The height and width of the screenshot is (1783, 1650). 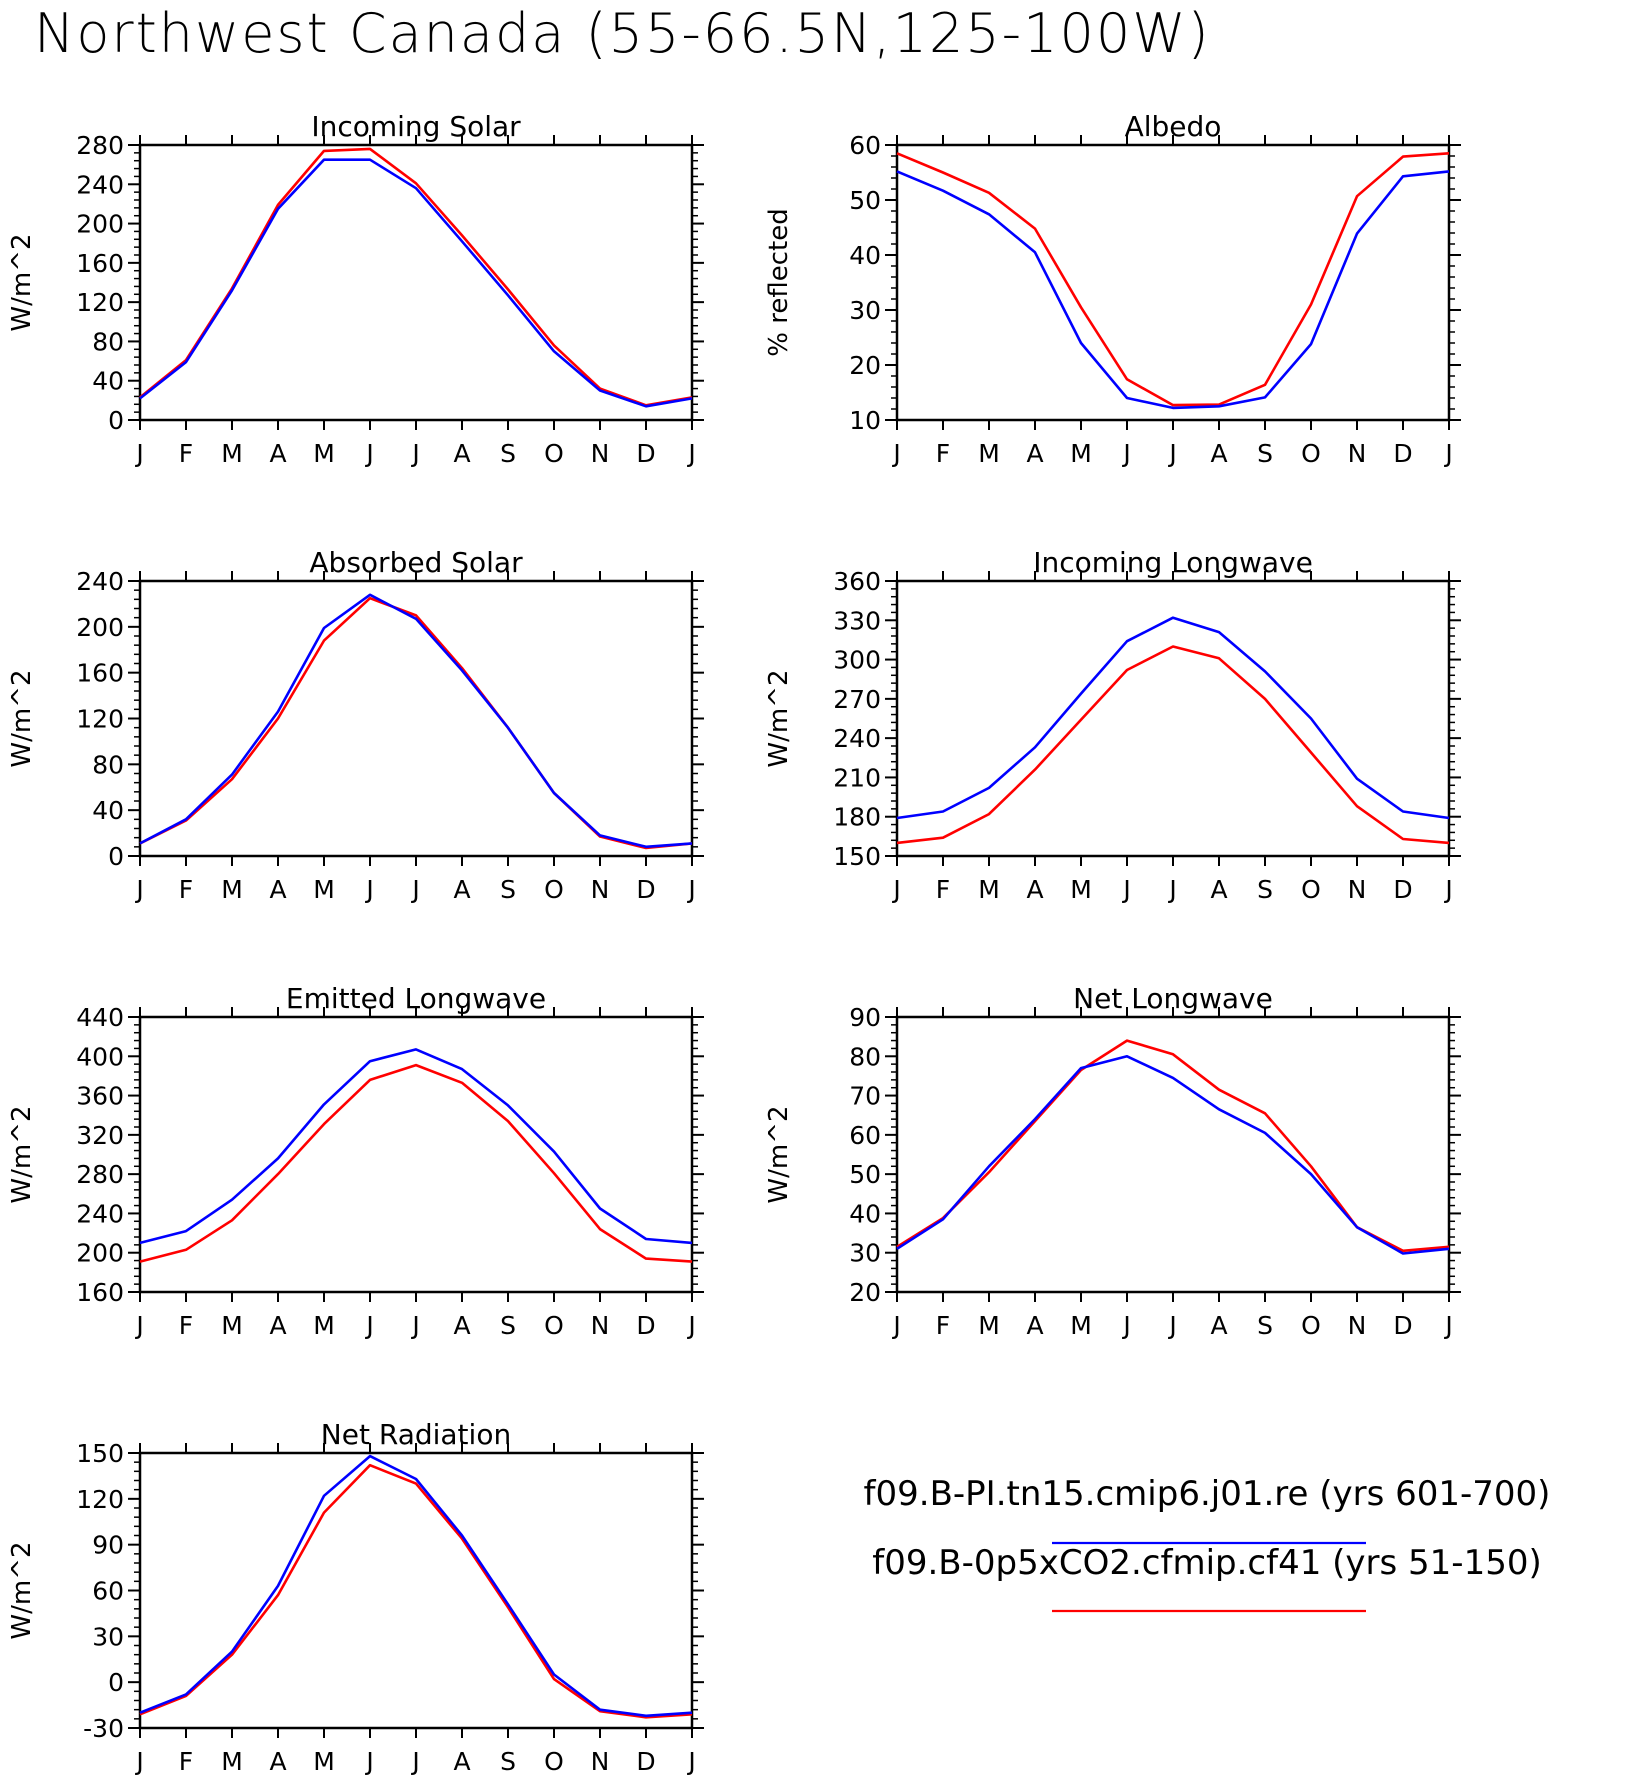 I want to click on y-tick-label: 60, so click(x=108, y=1591).